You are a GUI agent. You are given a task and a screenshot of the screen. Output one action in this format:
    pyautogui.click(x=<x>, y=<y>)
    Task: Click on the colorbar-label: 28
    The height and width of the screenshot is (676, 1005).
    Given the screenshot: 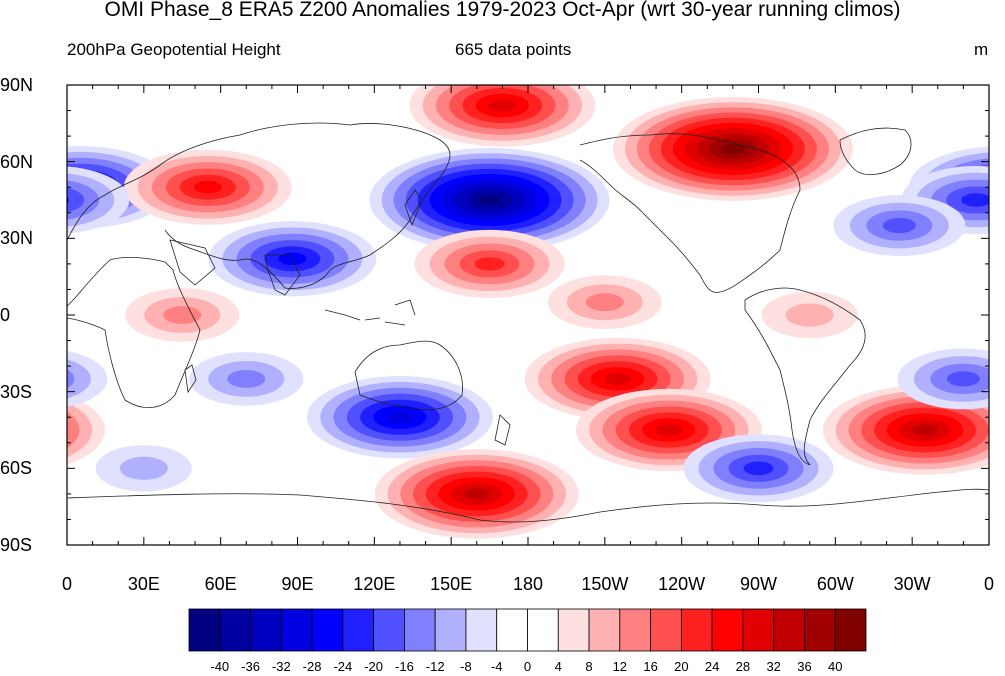 What is the action you would take?
    pyautogui.click(x=743, y=666)
    